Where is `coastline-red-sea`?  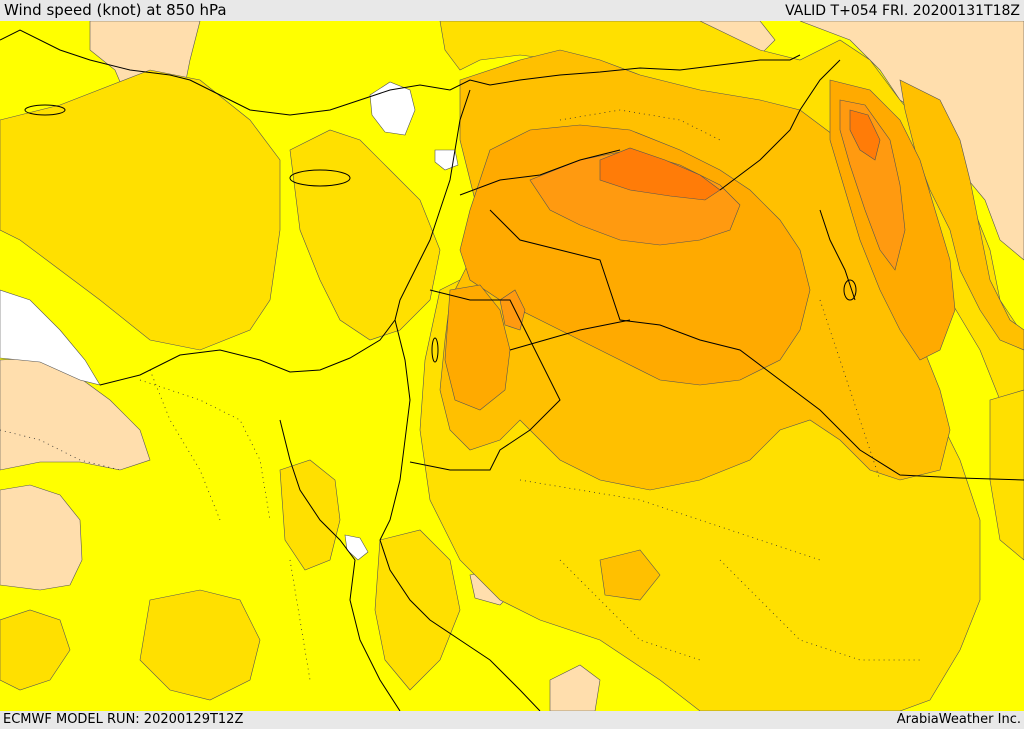 coastline-red-sea is located at coordinates (460, 625).